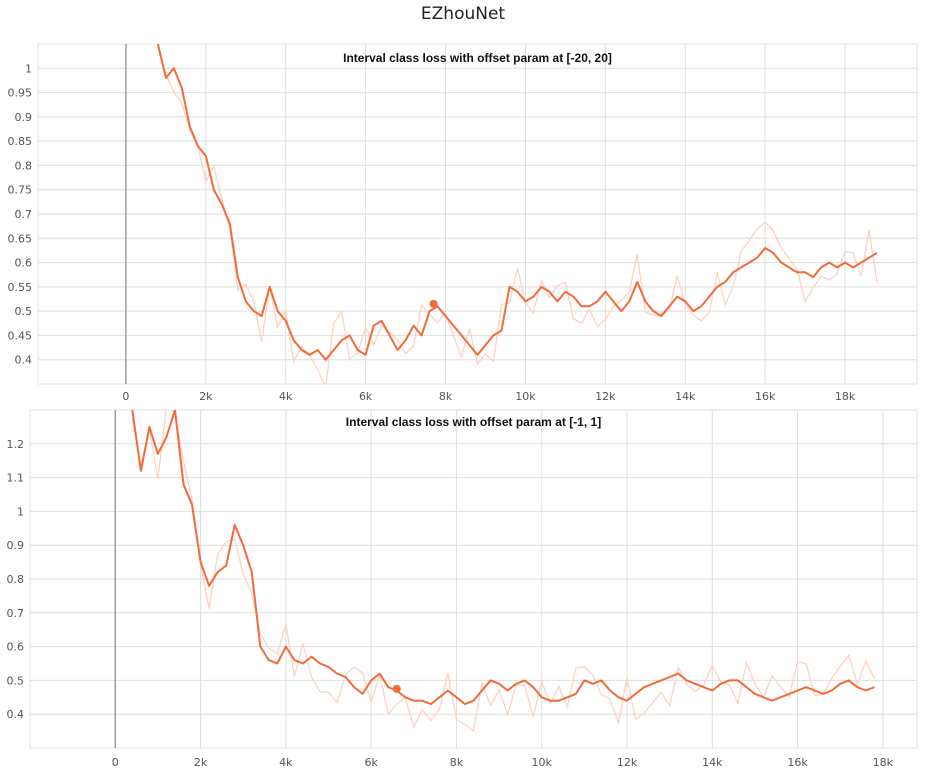 The height and width of the screenshot is (775, 926). I want to click on y-tick-label: 1.1, so click(16, 478).